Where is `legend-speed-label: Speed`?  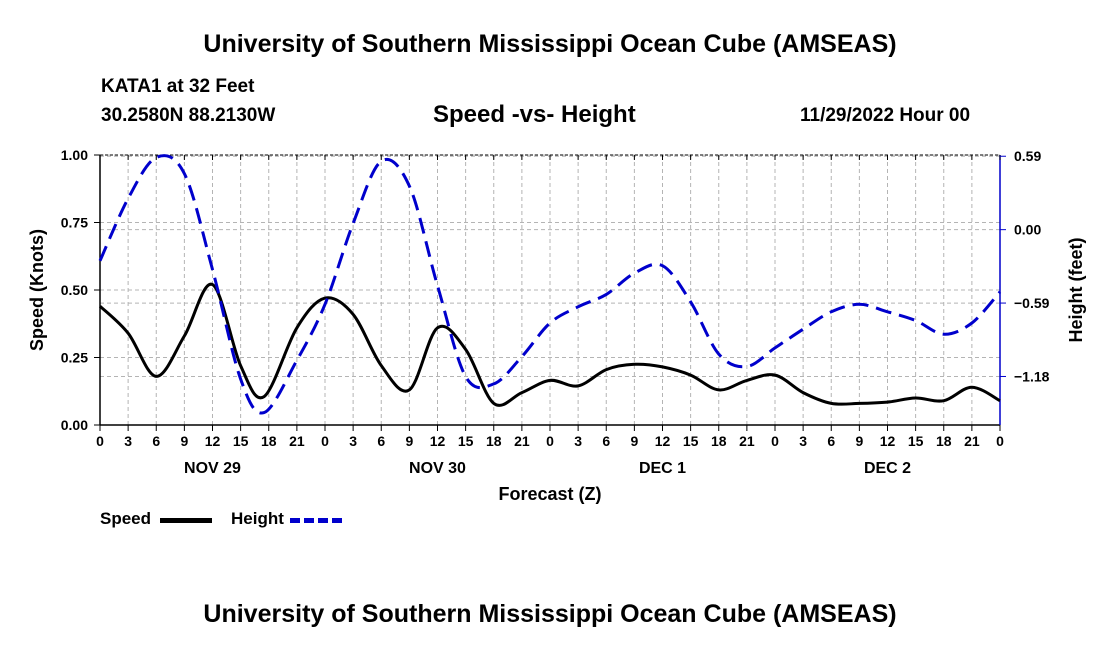
legend-speed-label: Speed is located at coordinates (126, 518).